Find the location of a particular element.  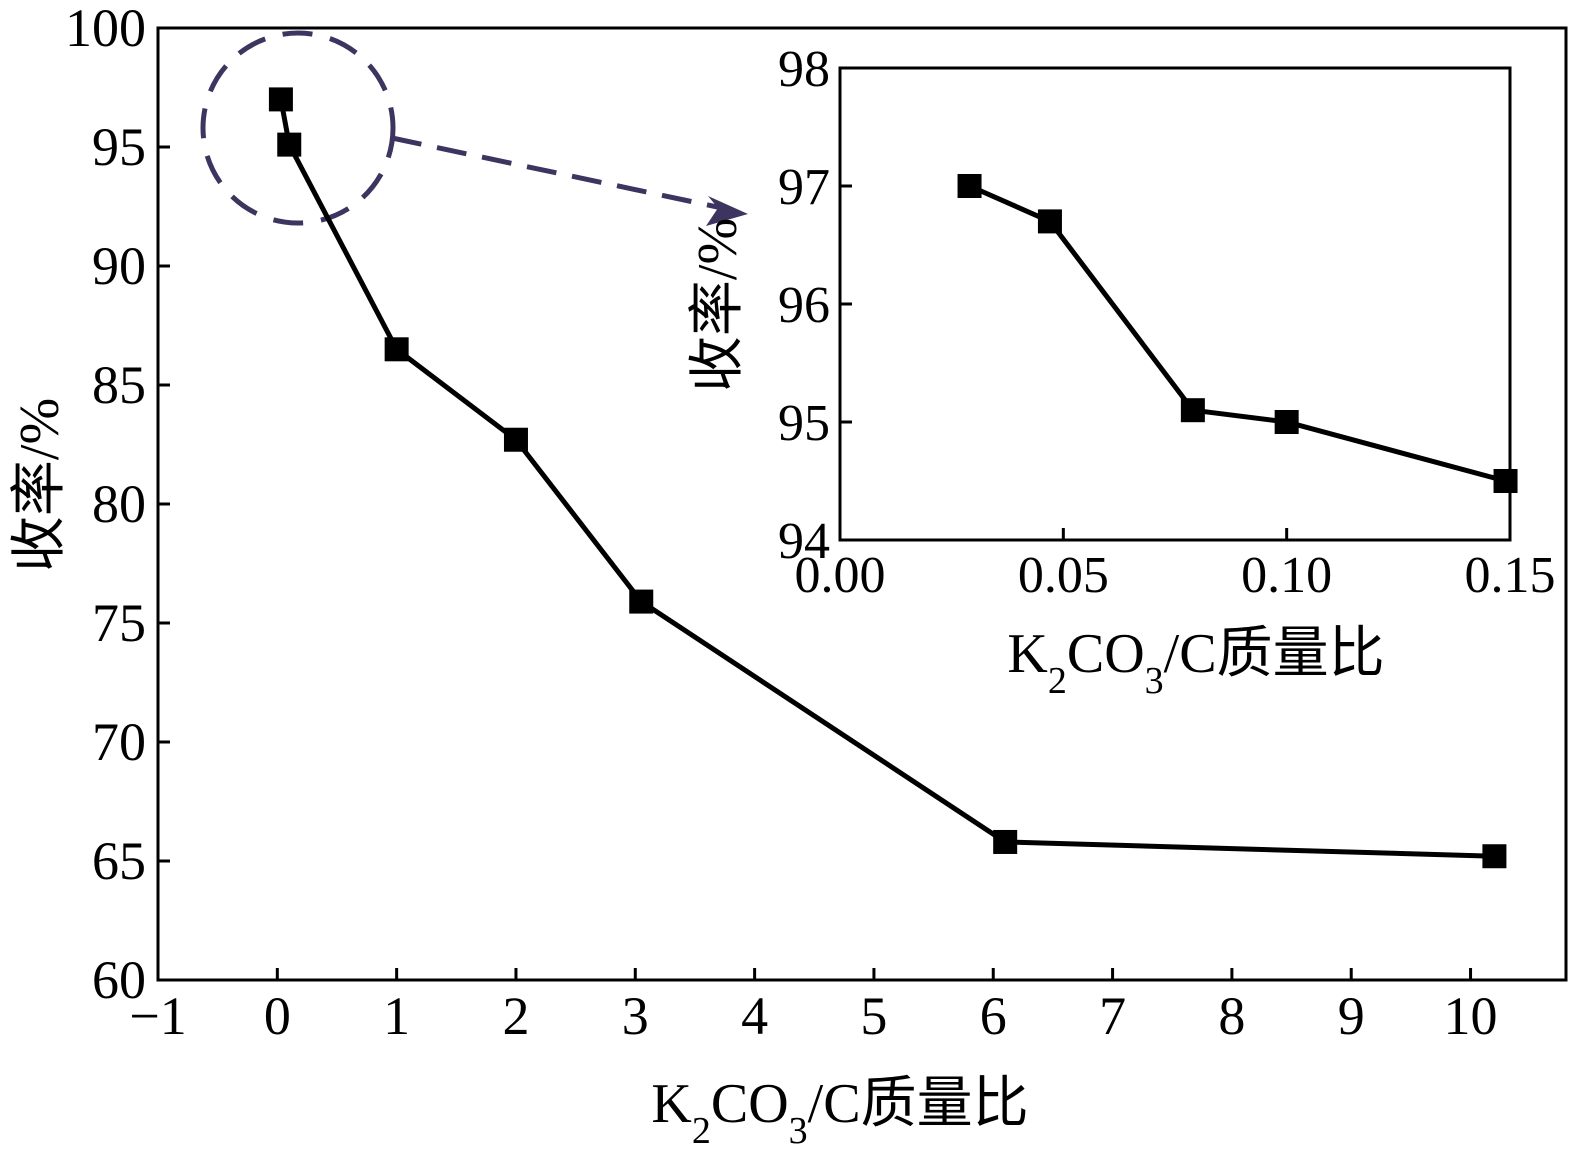

y-tick-label: 94 is located at coordinates (804, 541).